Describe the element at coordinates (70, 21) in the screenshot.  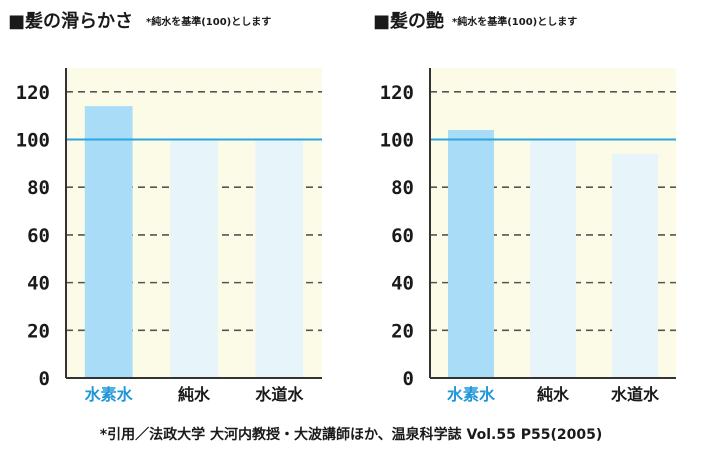
I see `chart-title: ■髪の滑らかさ` at that location.